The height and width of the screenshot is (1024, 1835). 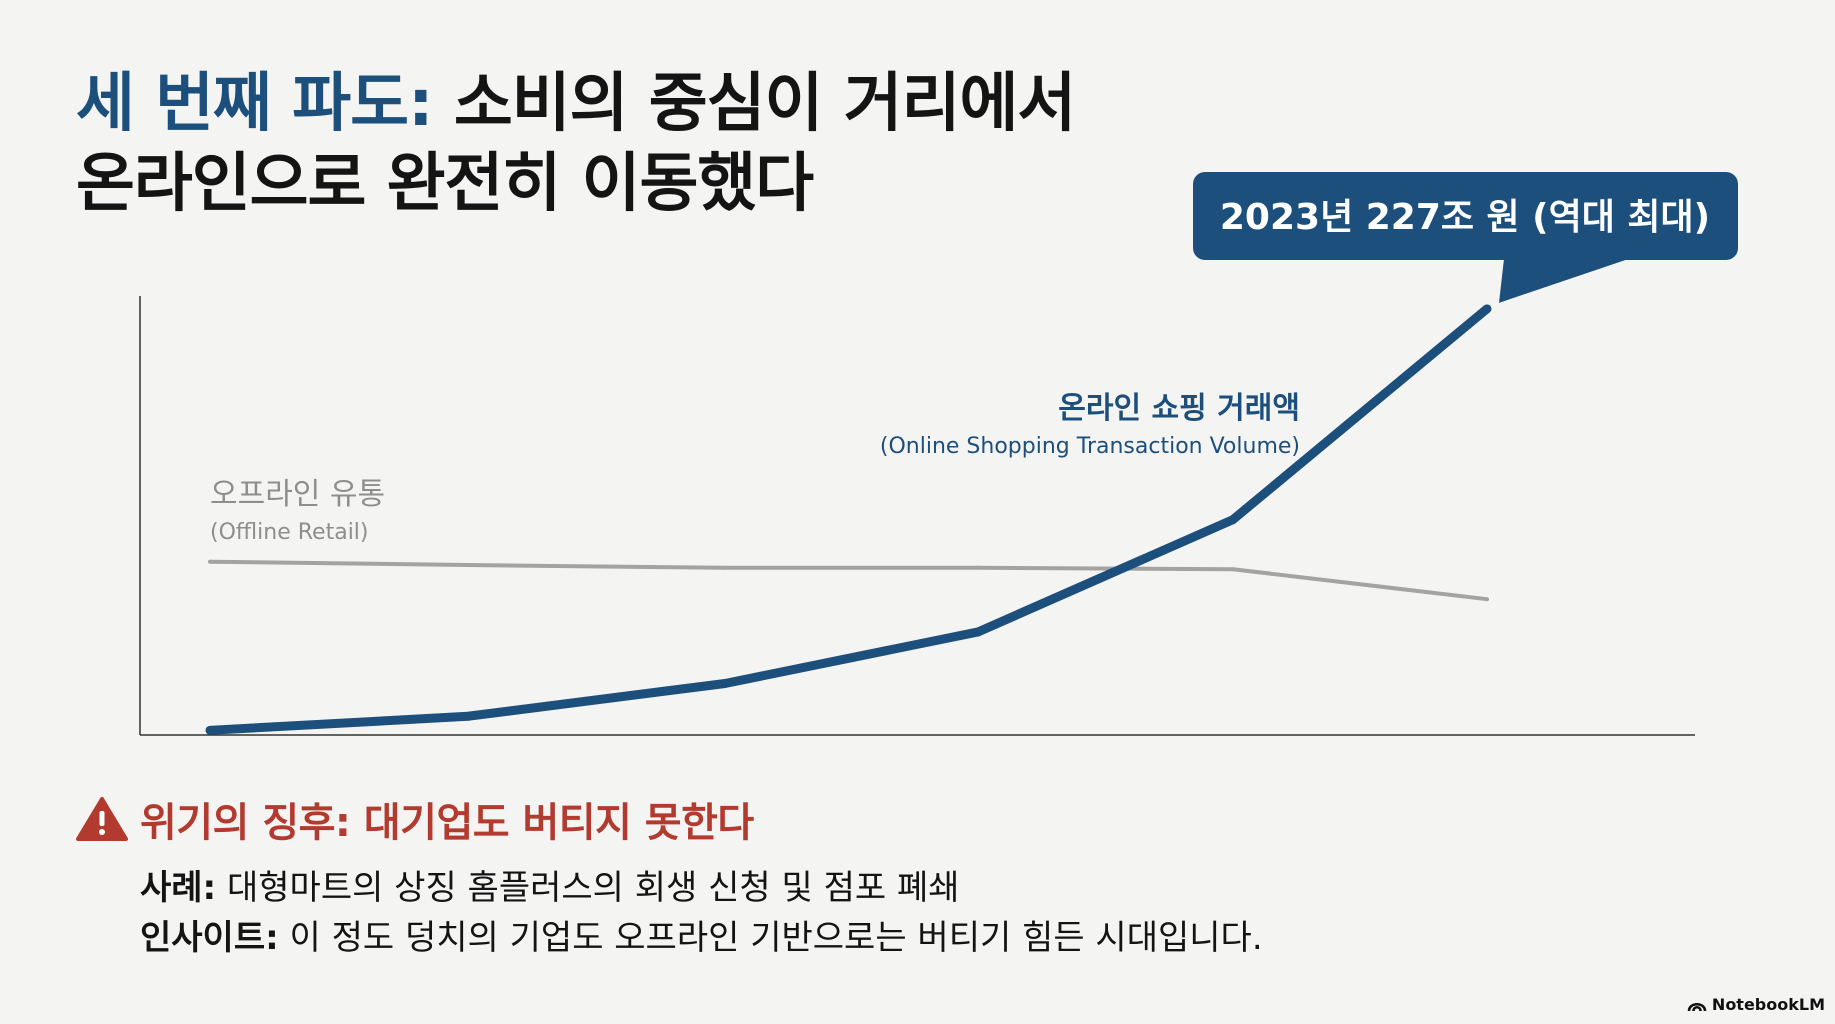 I want to click on case-text: 대형마트의 상징 홈플러스의 회생 신청 및 점포 폐쇄, so click(x=588, y=888).